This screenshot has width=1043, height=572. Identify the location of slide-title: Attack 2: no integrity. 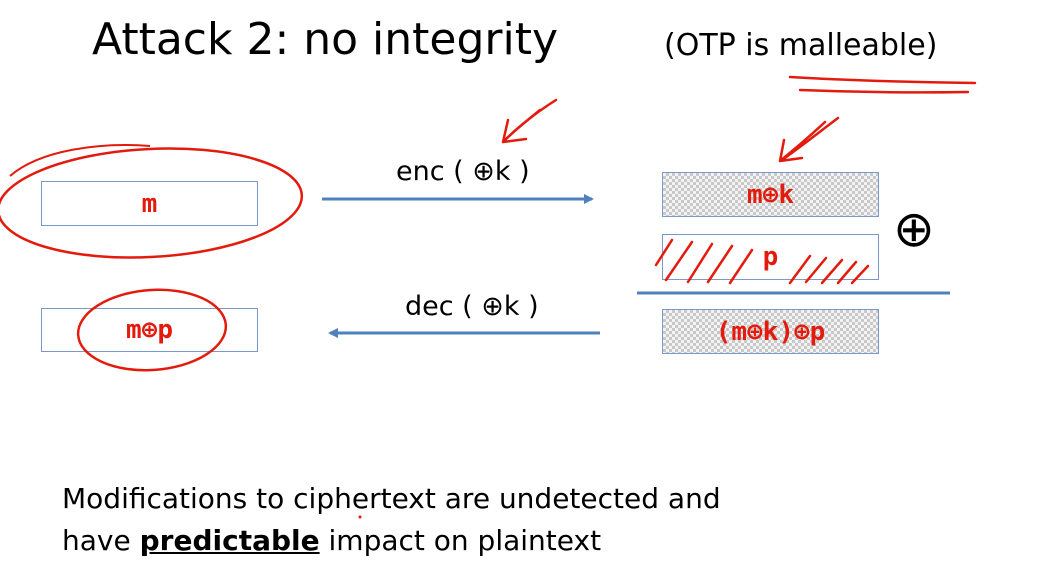
(325, 39).